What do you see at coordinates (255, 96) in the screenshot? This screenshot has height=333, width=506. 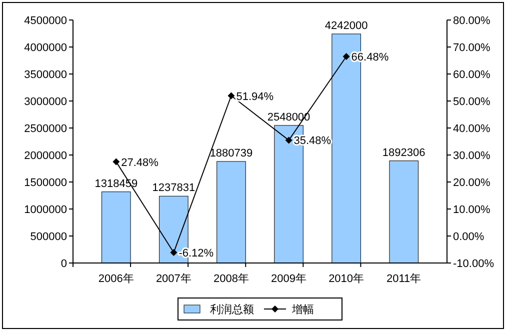 I see `data-label: 51.94%` at bounding box center [255, 96].